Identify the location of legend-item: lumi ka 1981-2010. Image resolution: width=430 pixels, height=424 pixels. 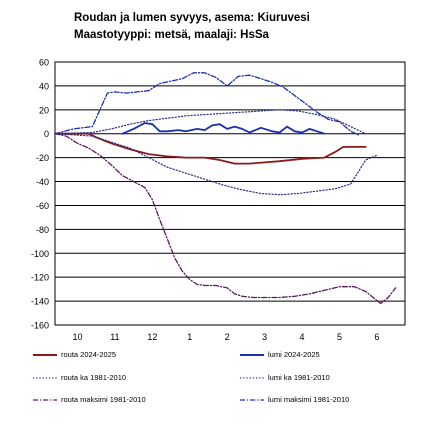
(285, 377).